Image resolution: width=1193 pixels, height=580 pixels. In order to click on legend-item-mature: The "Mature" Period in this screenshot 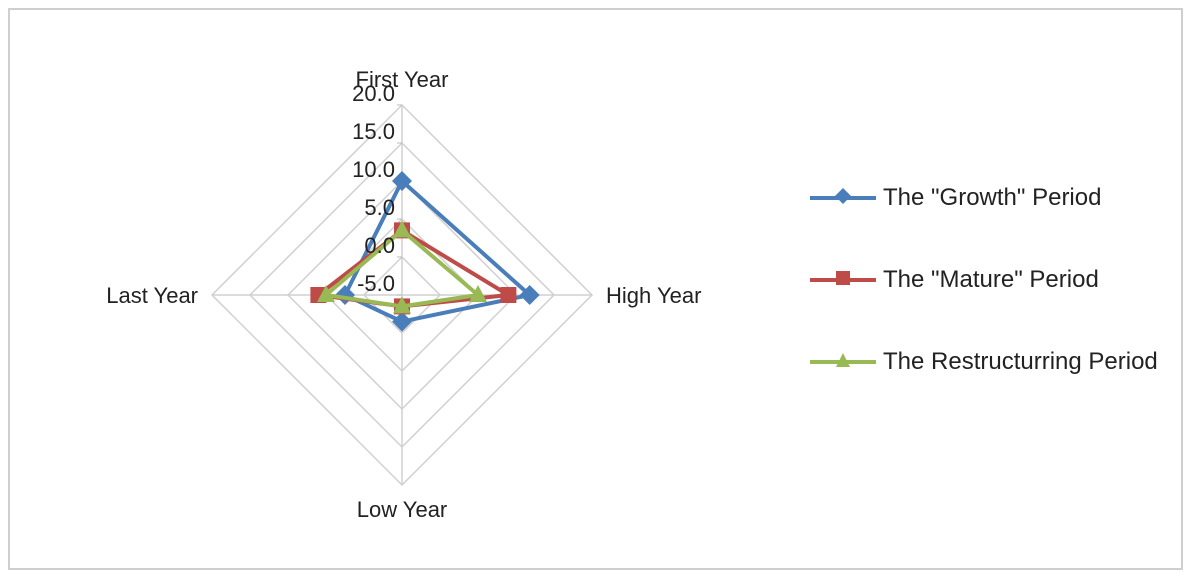, I will do `click(990, 278)`.